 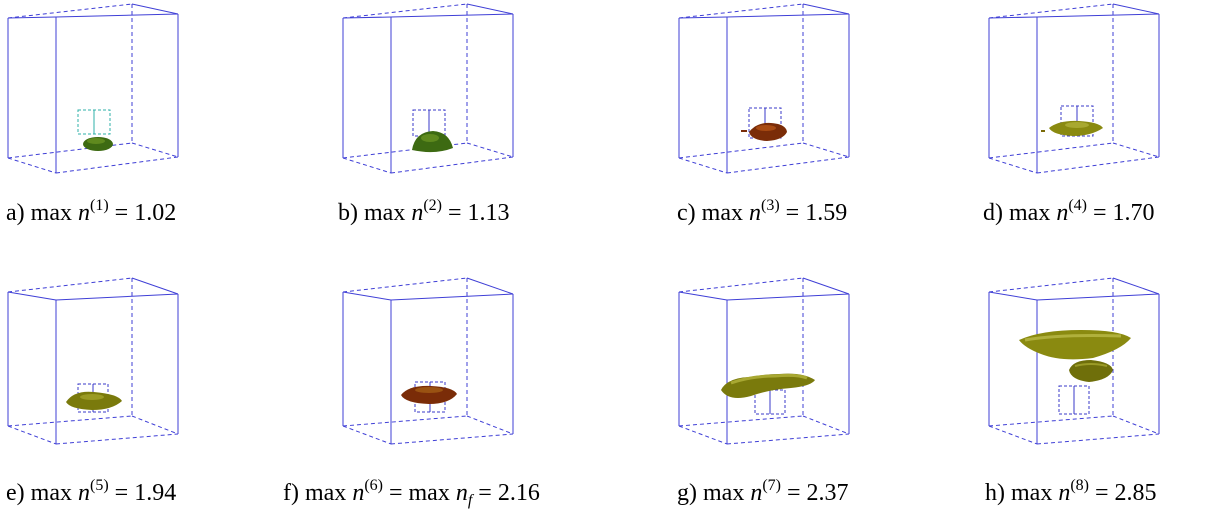 I want to click on superscript: (7), so click(x=771, y=485).